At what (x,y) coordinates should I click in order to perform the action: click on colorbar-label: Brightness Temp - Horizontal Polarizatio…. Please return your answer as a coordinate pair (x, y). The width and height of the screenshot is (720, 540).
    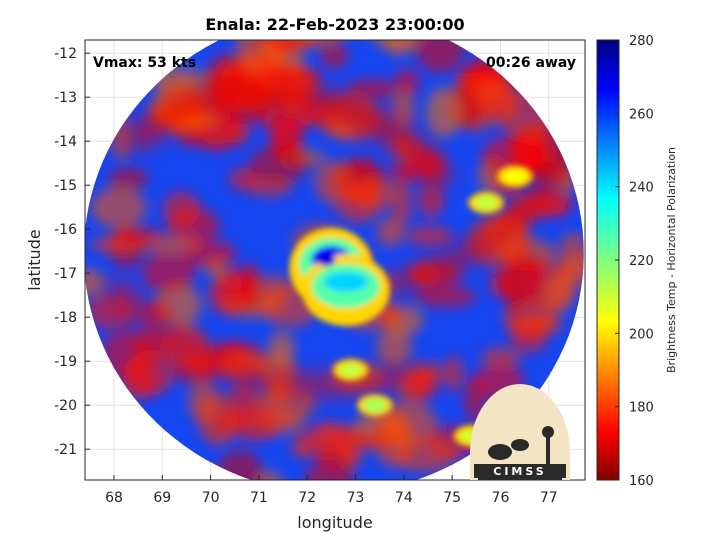
    Looking at the image, I should click on (671, 260).